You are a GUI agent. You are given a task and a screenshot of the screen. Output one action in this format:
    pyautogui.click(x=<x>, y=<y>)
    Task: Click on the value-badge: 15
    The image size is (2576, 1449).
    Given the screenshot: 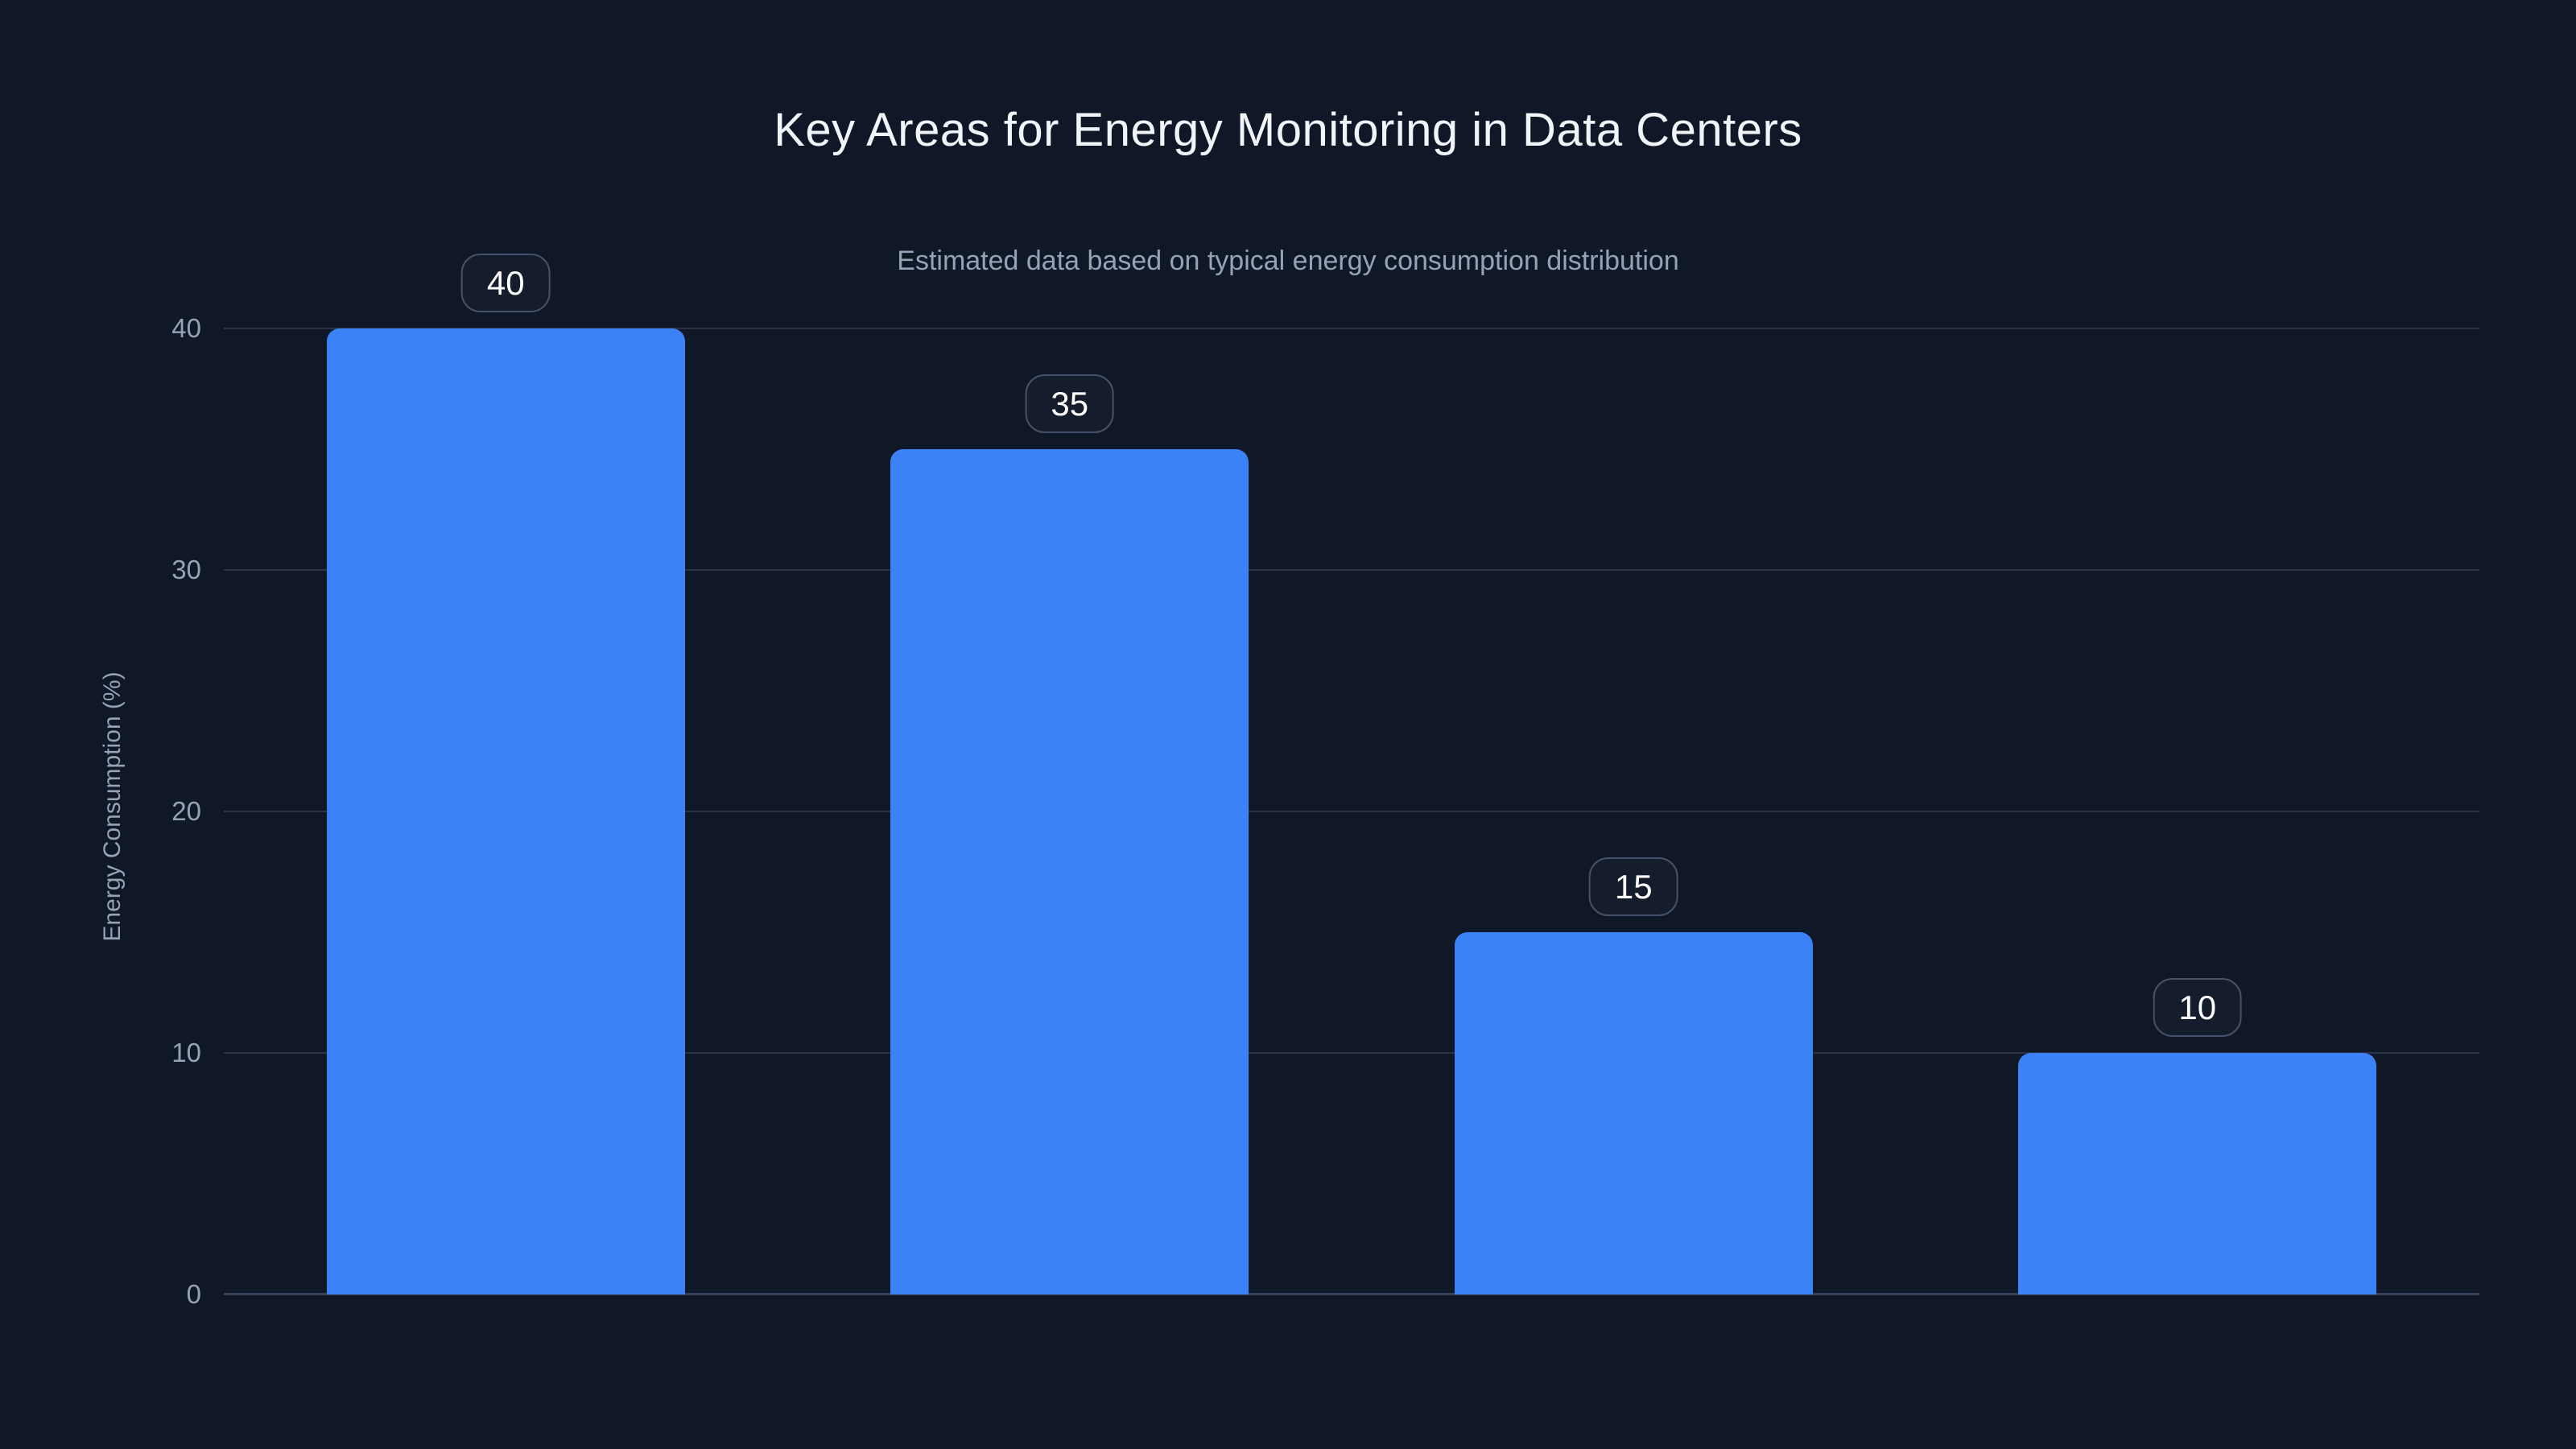 What is the action you would take?
    pyautogui.click(x=1633, y=886)
    